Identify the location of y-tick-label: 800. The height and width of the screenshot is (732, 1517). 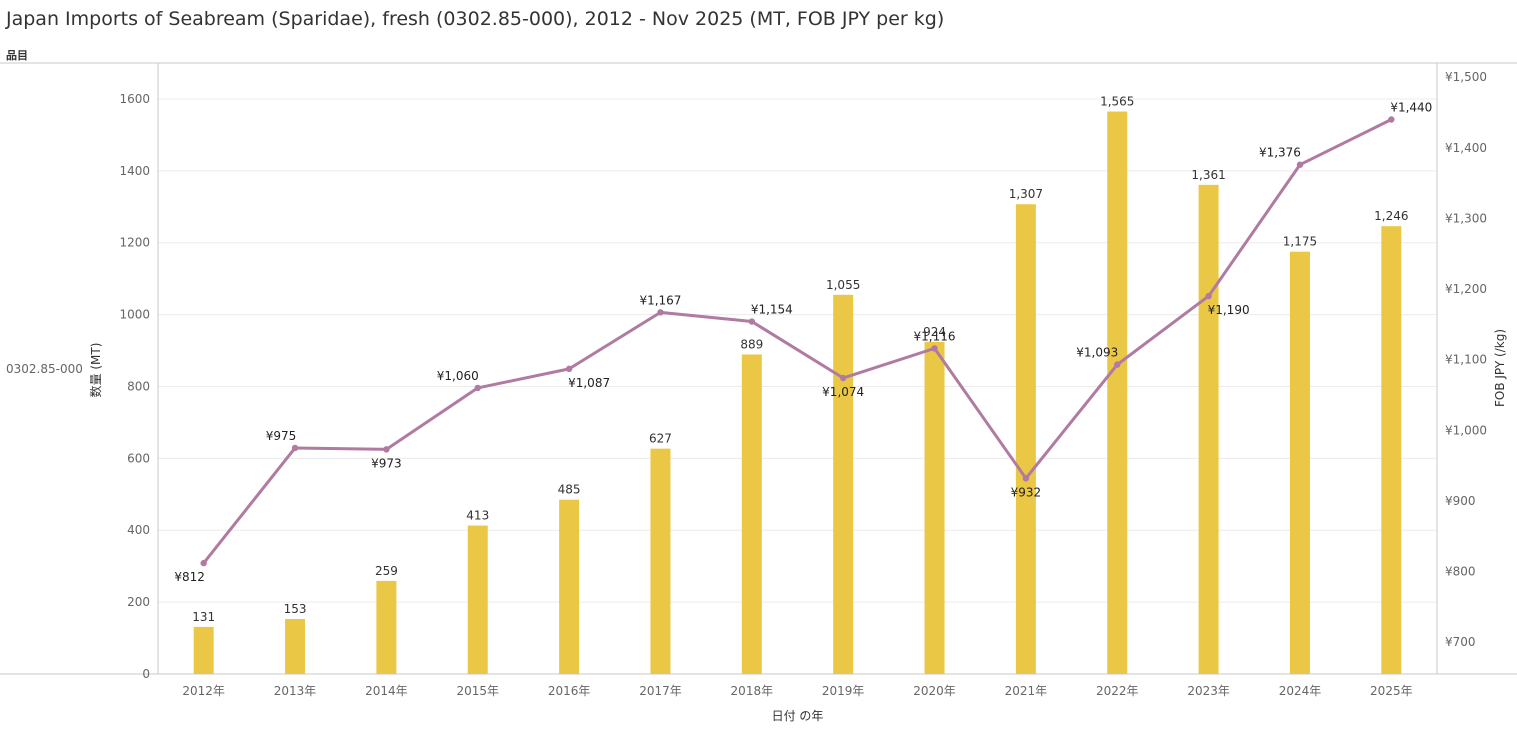
(138, 386).